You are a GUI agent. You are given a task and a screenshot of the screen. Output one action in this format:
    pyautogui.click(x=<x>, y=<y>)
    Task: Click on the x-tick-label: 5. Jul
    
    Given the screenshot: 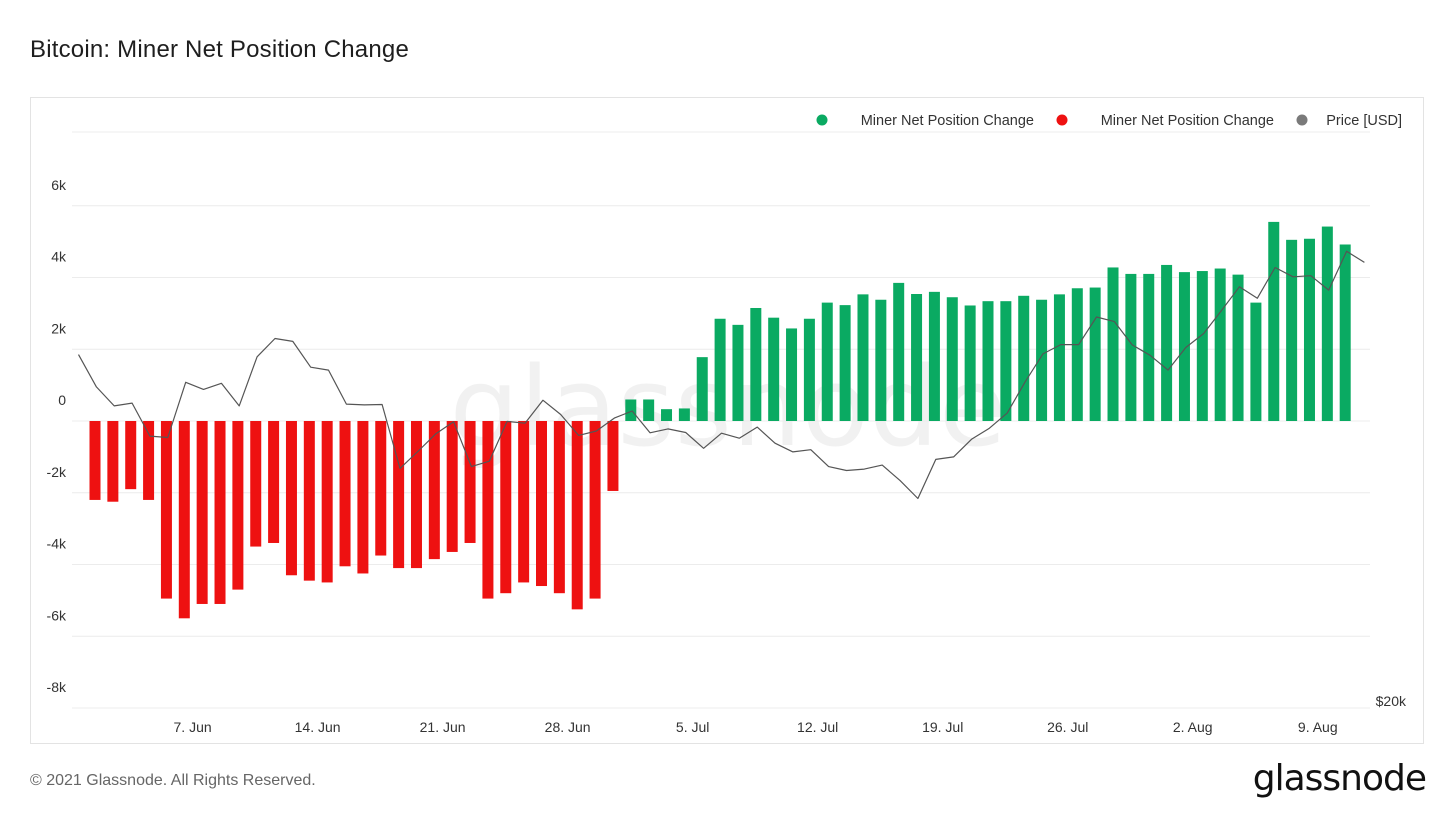 What is the action you would take?
    pyautogui.click(x=692, y=727)
    